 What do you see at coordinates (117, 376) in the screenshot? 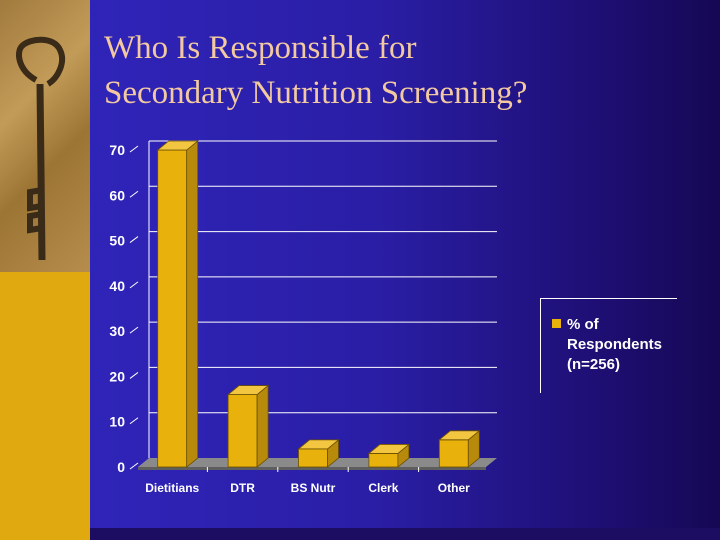
I see `y-tick-label: 20` at bounding box center [117, 376].